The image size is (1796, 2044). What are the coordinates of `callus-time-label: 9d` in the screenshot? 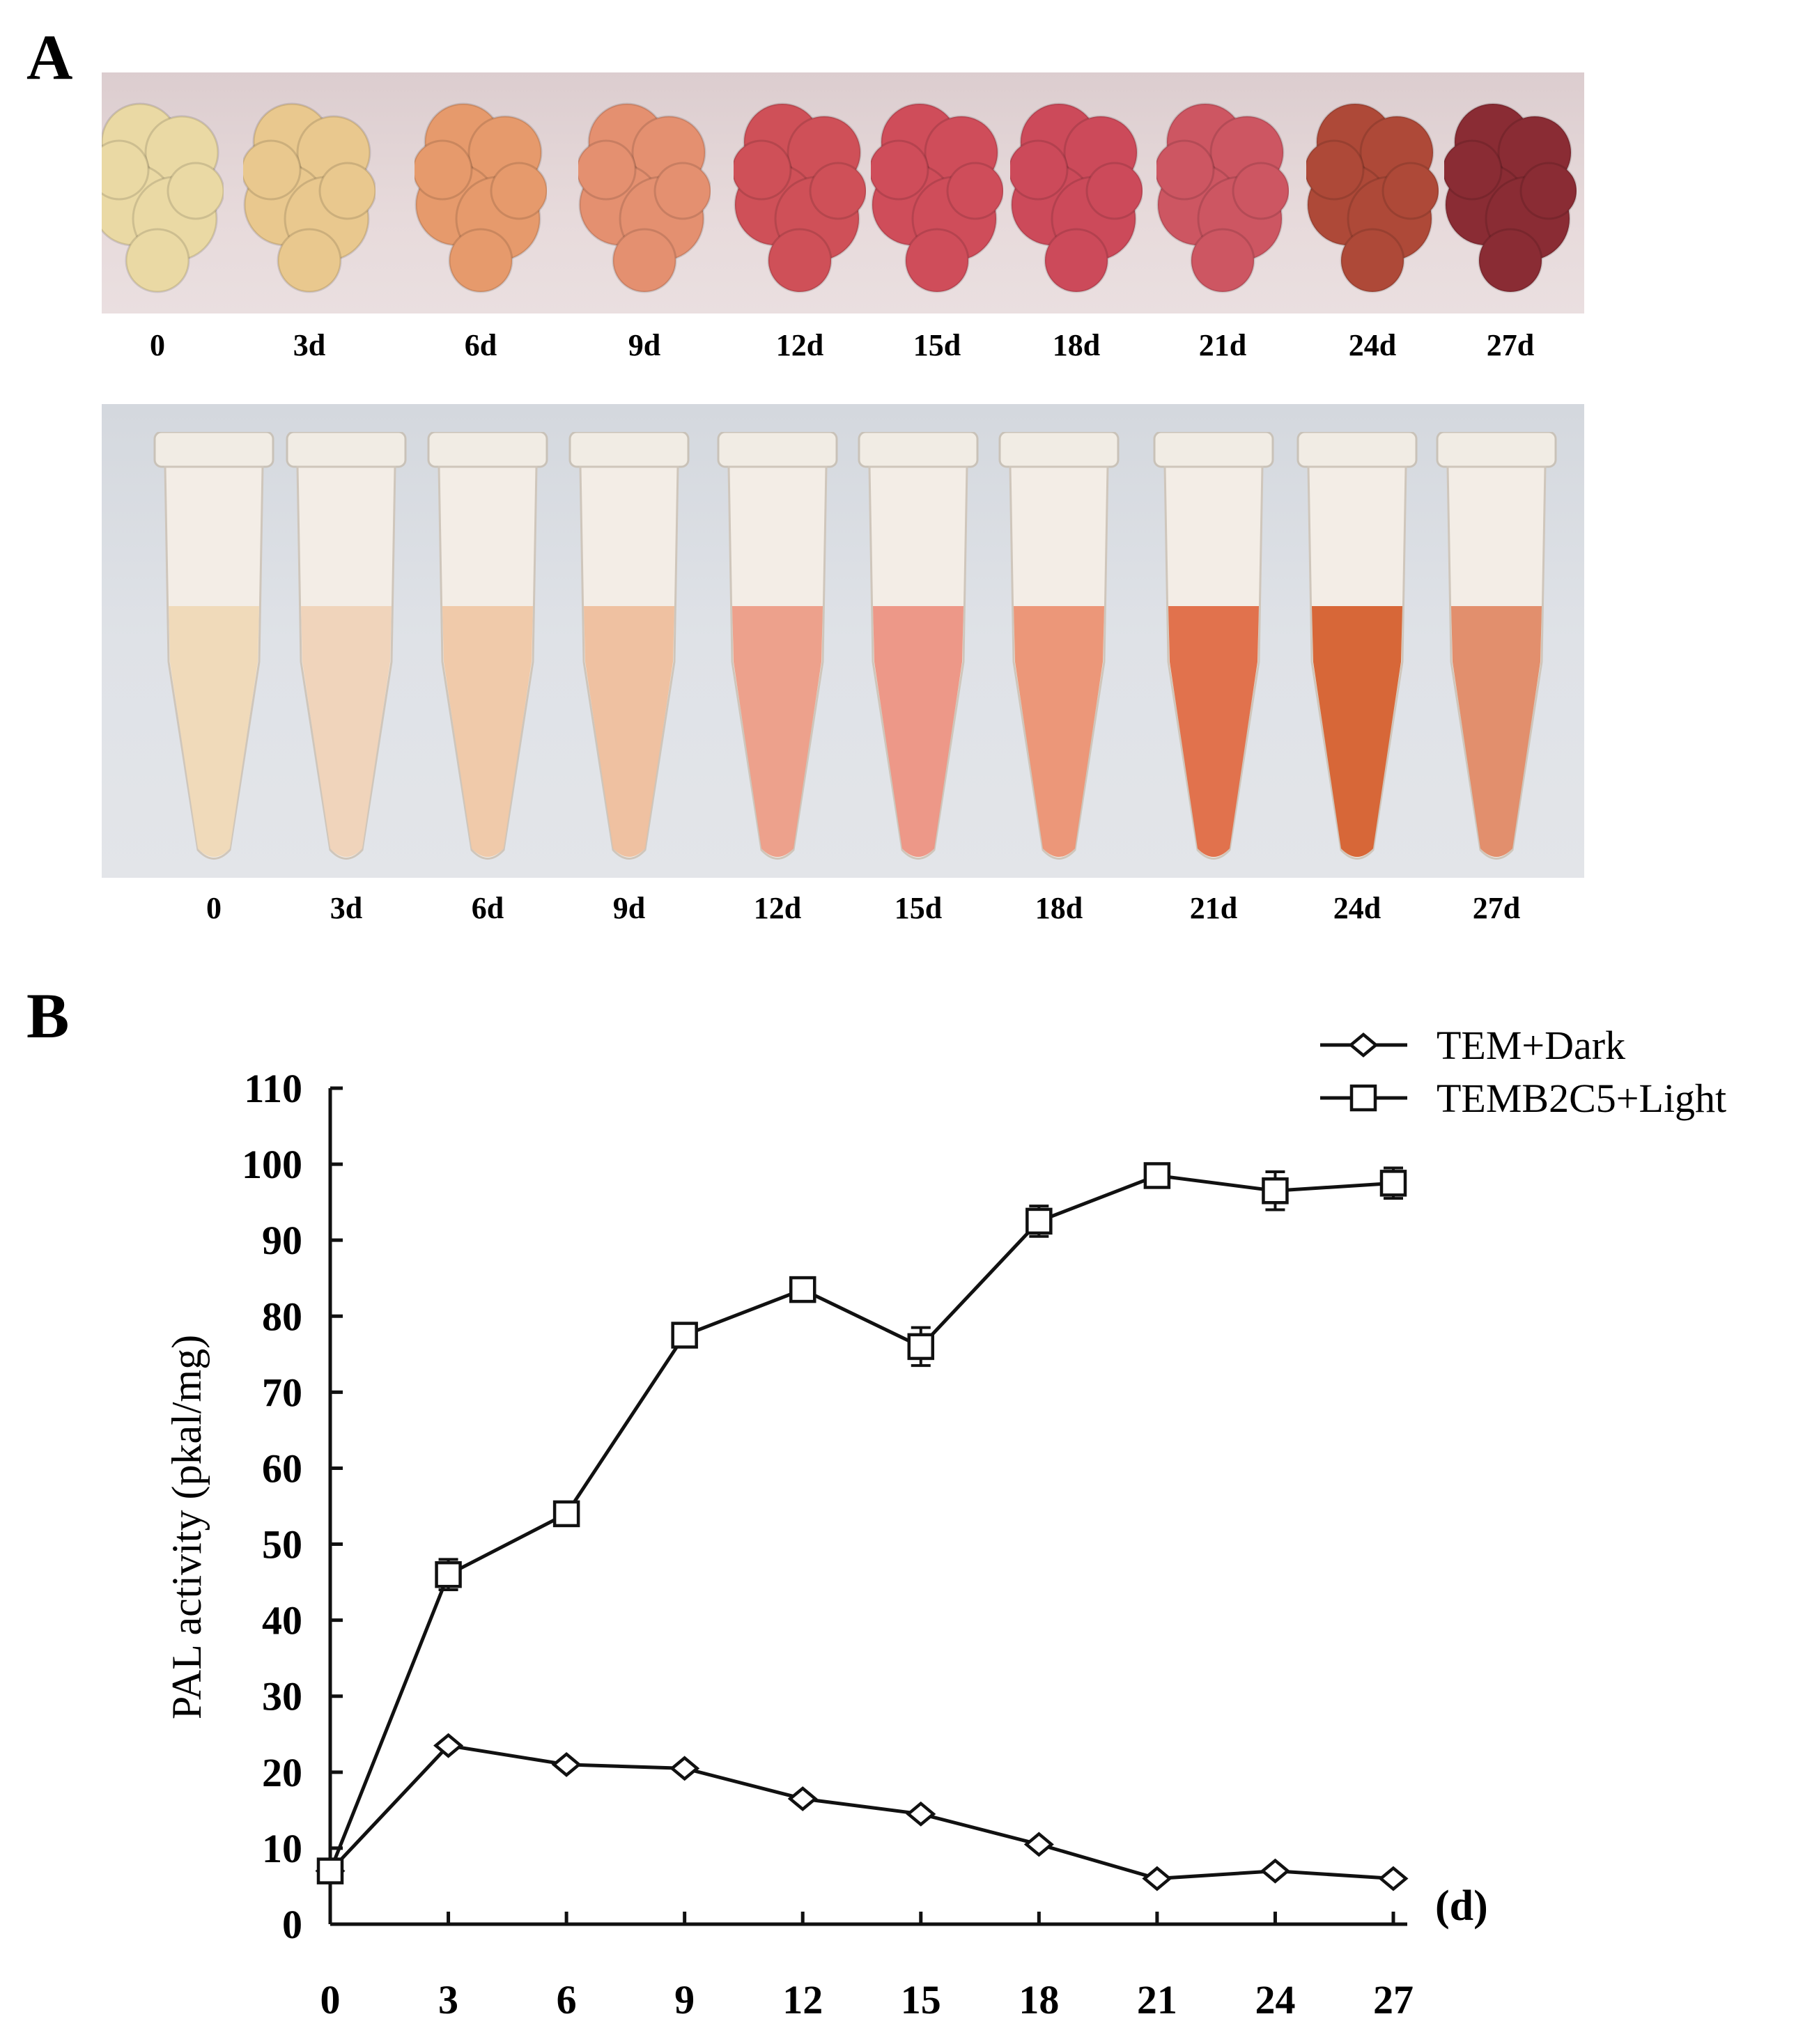 It's located at (644, 345).